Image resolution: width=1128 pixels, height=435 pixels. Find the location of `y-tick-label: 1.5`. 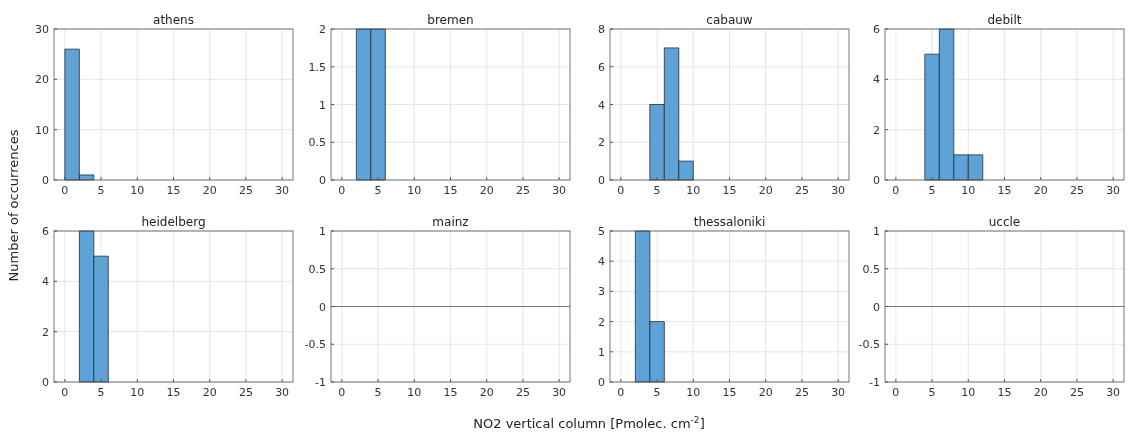

y-tick-label: 1.5 is located at coordinates (317, 67).